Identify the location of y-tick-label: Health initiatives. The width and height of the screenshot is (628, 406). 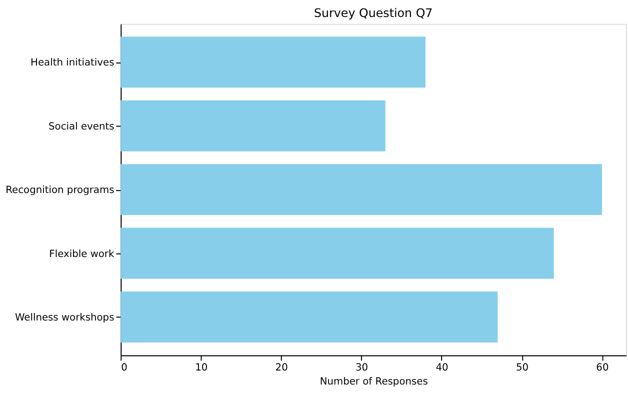
(72, 63).